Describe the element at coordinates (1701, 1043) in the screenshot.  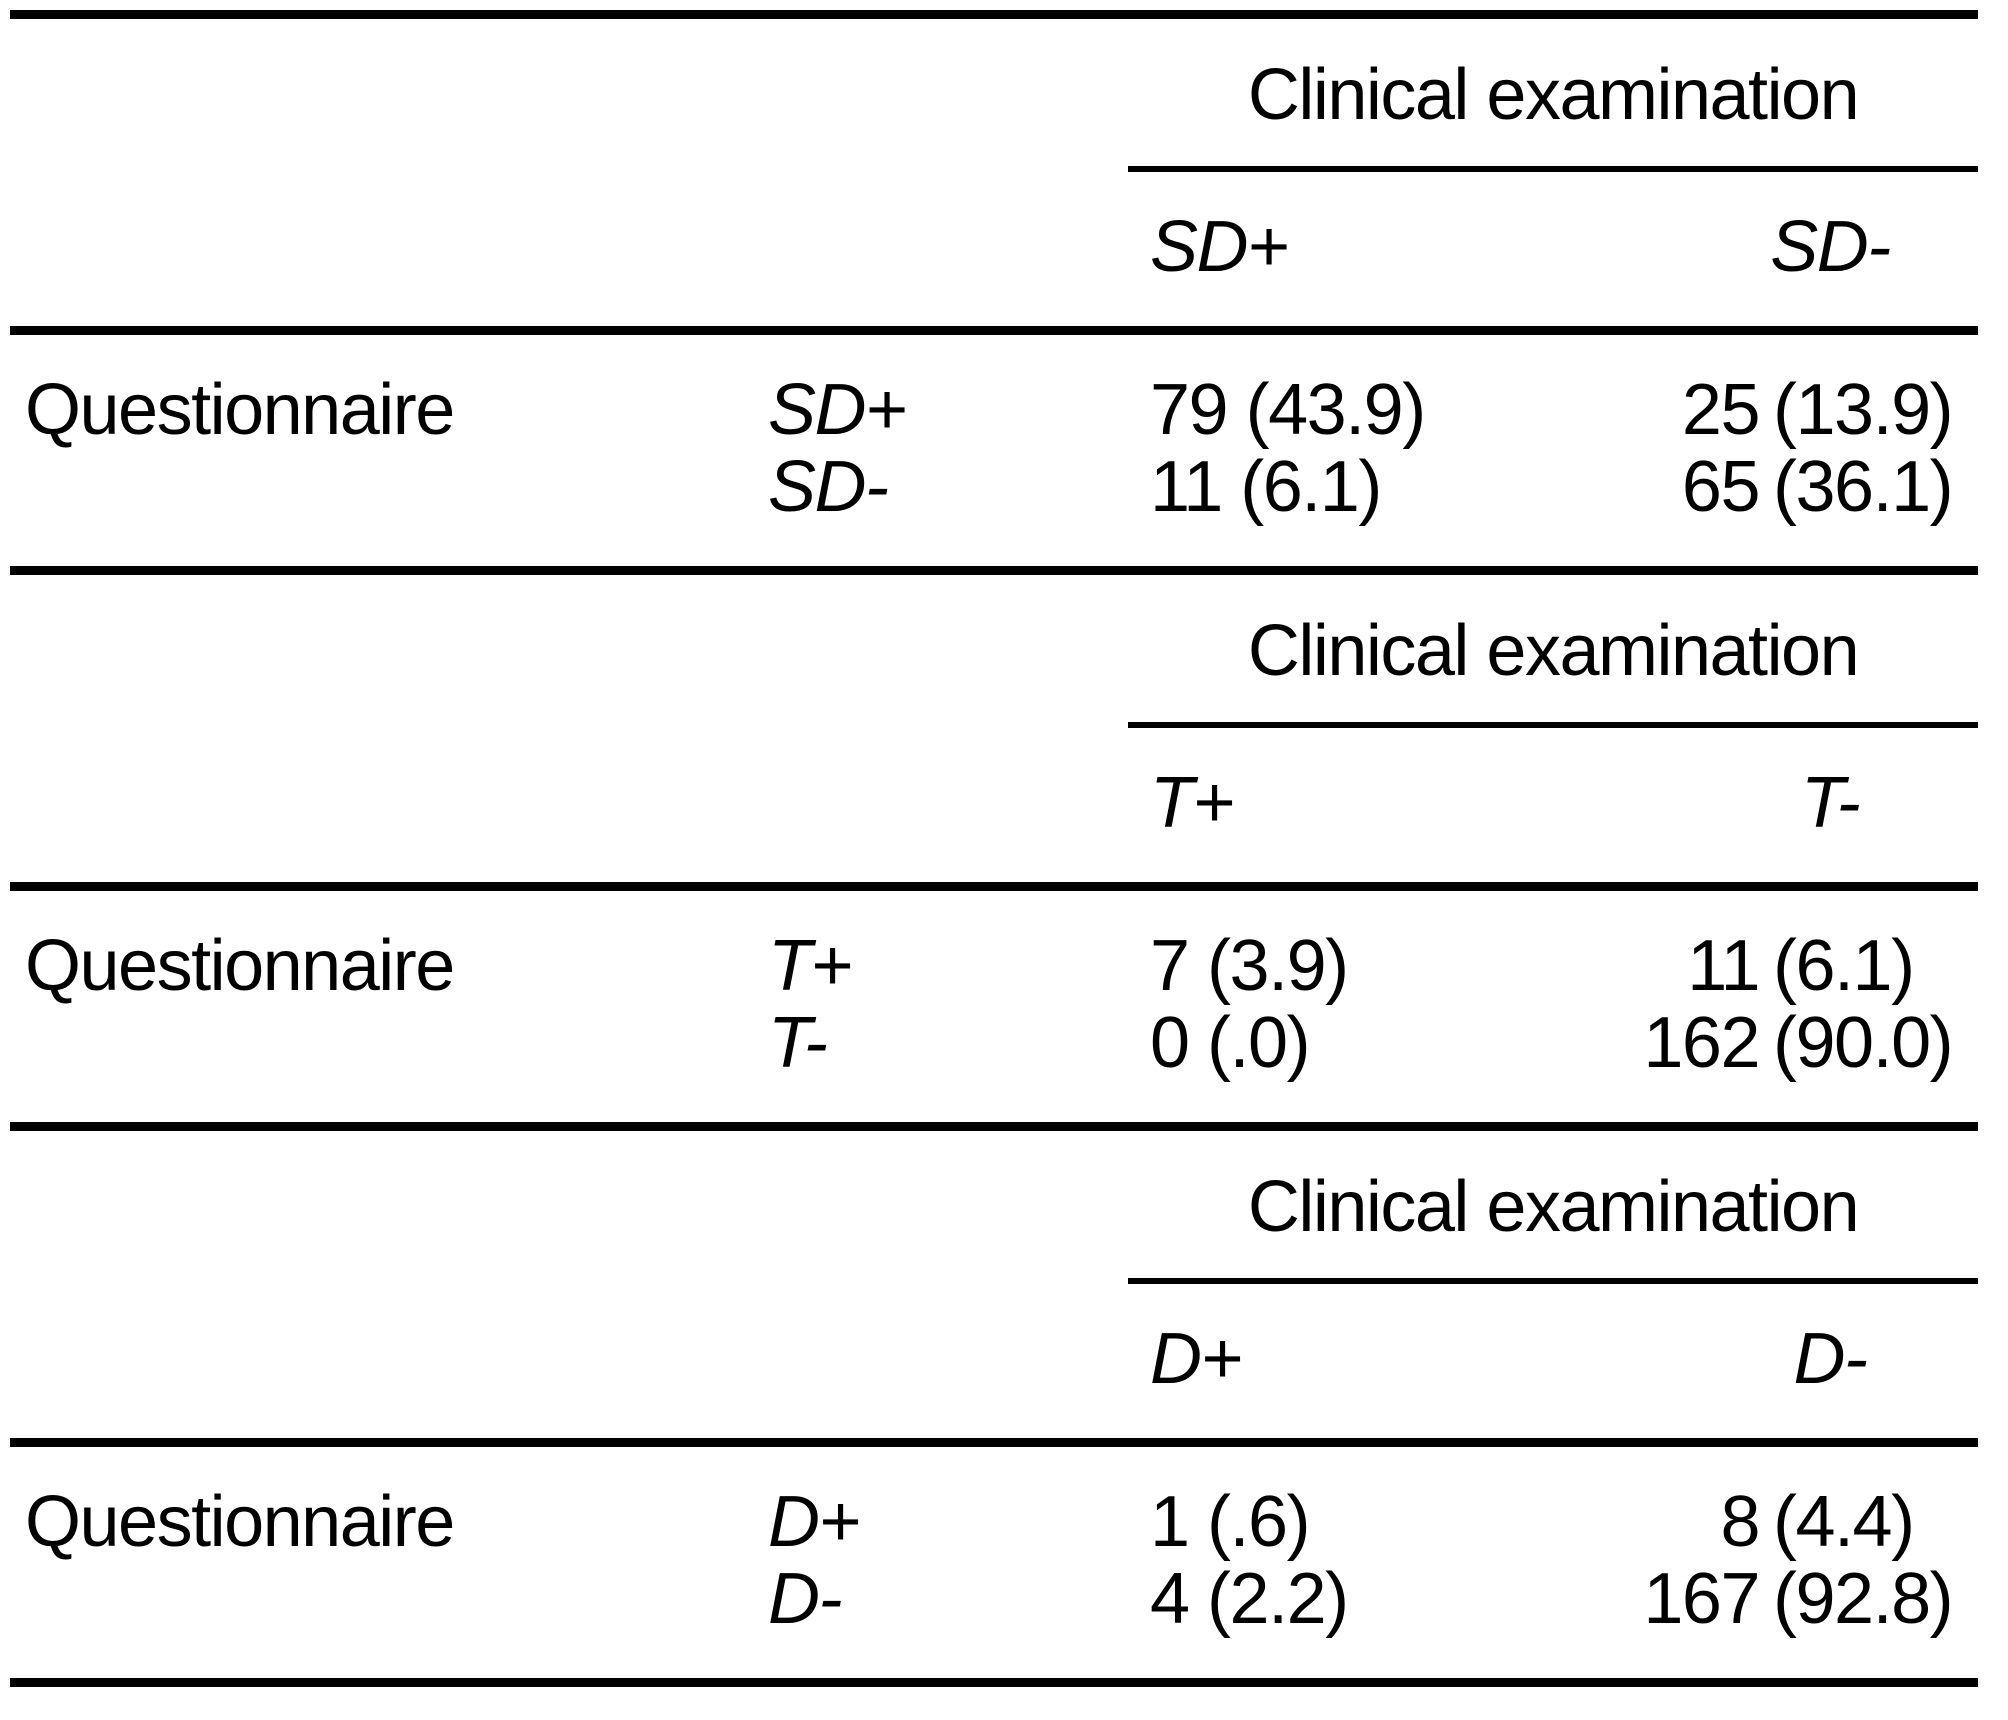
I see `cell-count: 162` at that location.